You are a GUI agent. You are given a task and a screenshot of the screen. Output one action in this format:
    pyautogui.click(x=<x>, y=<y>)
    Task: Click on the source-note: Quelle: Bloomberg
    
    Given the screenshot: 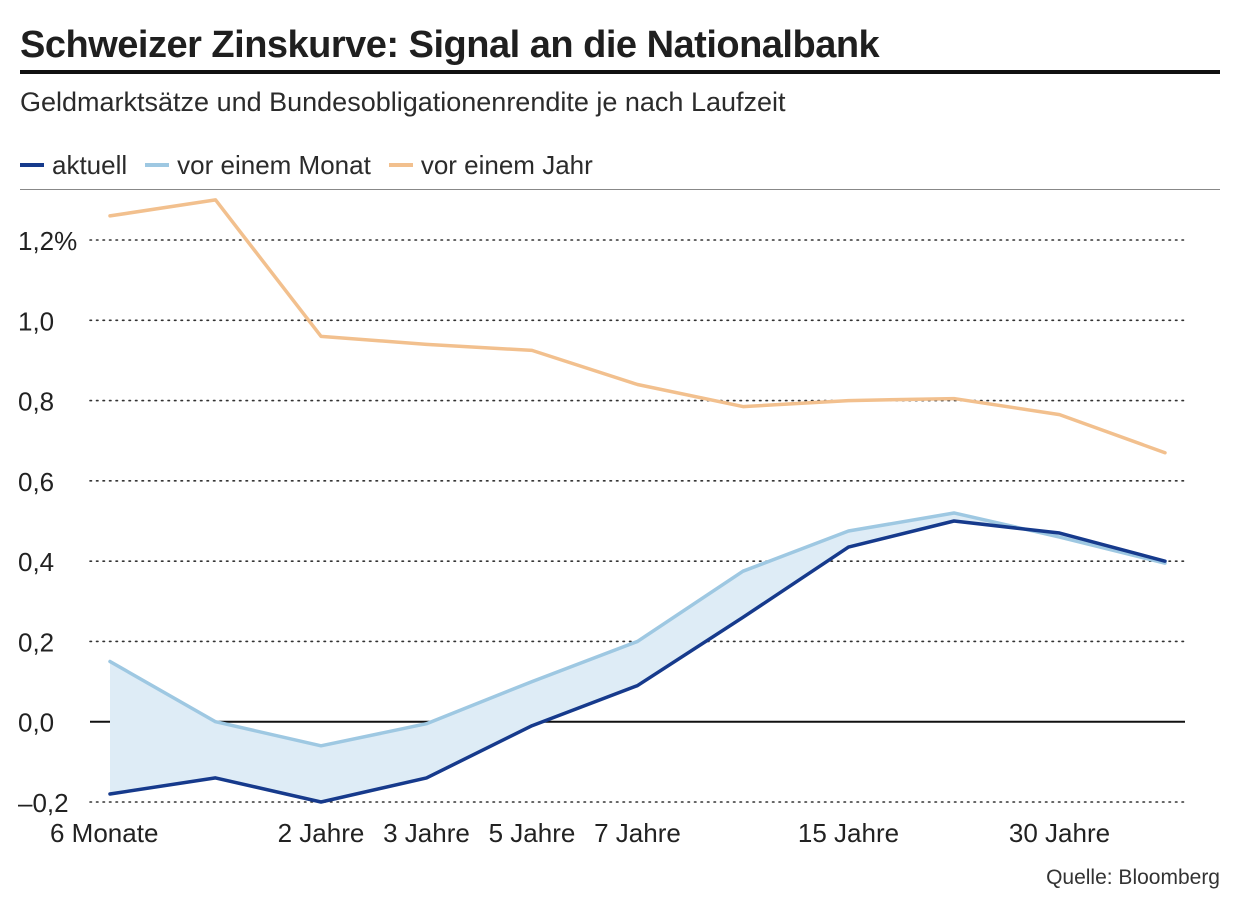 What is the action you would take?
    pyautogui.click(x=1133, y=877)
    